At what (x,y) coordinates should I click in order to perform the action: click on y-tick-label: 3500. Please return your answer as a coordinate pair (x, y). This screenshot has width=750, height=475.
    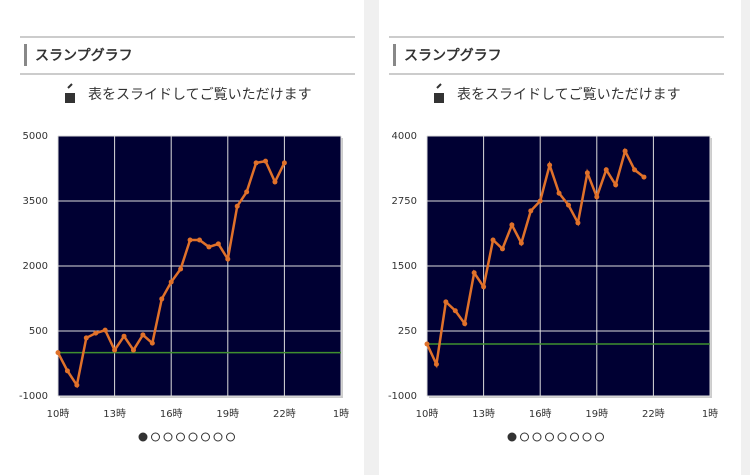
    Looking at the image, I should click on (35, 201).